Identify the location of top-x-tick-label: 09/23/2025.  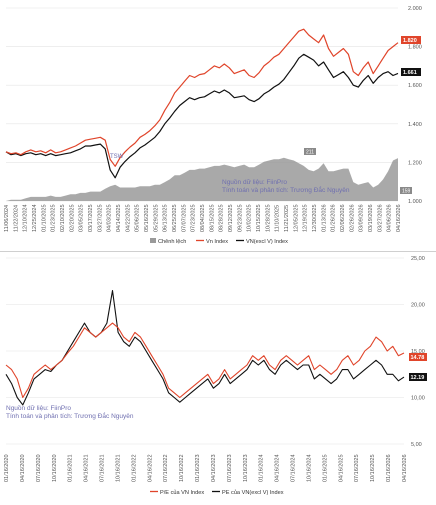
(240, 218).